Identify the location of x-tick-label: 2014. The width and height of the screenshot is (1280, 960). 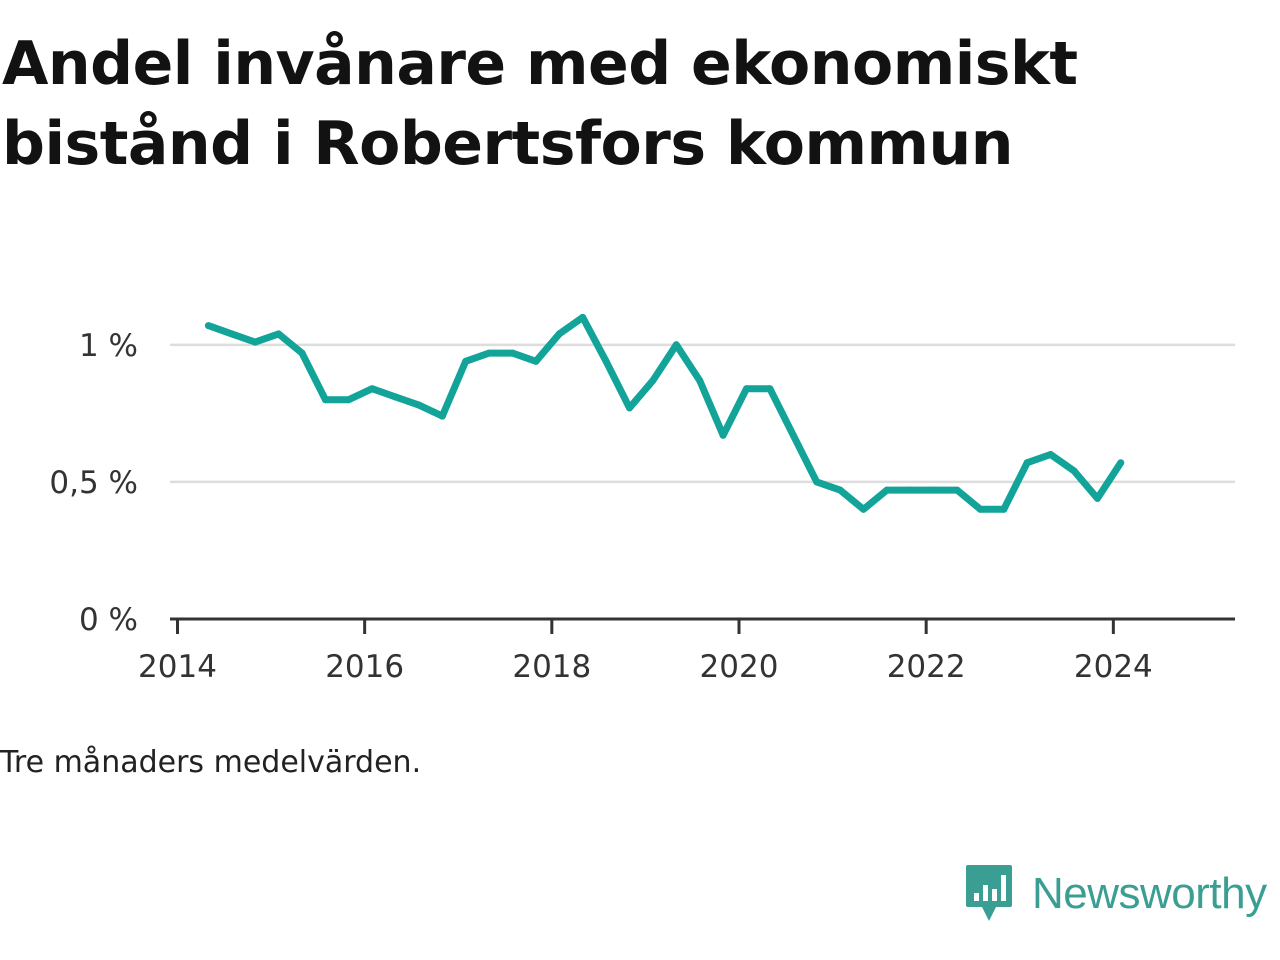
(177, 667).